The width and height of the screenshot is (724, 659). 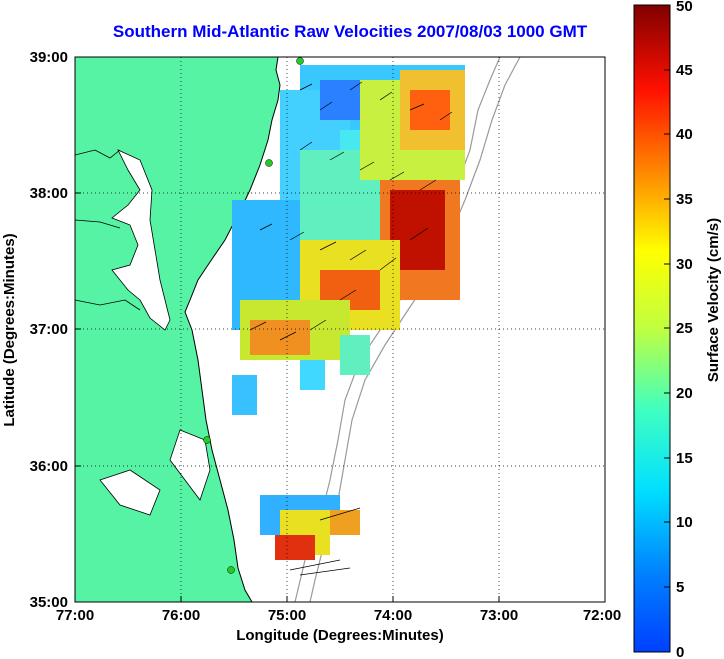 What do you see at coordinates (499, 615) in the screenshot?
I see `x-tick-label: 73:00` at bounding box center [499, 615].